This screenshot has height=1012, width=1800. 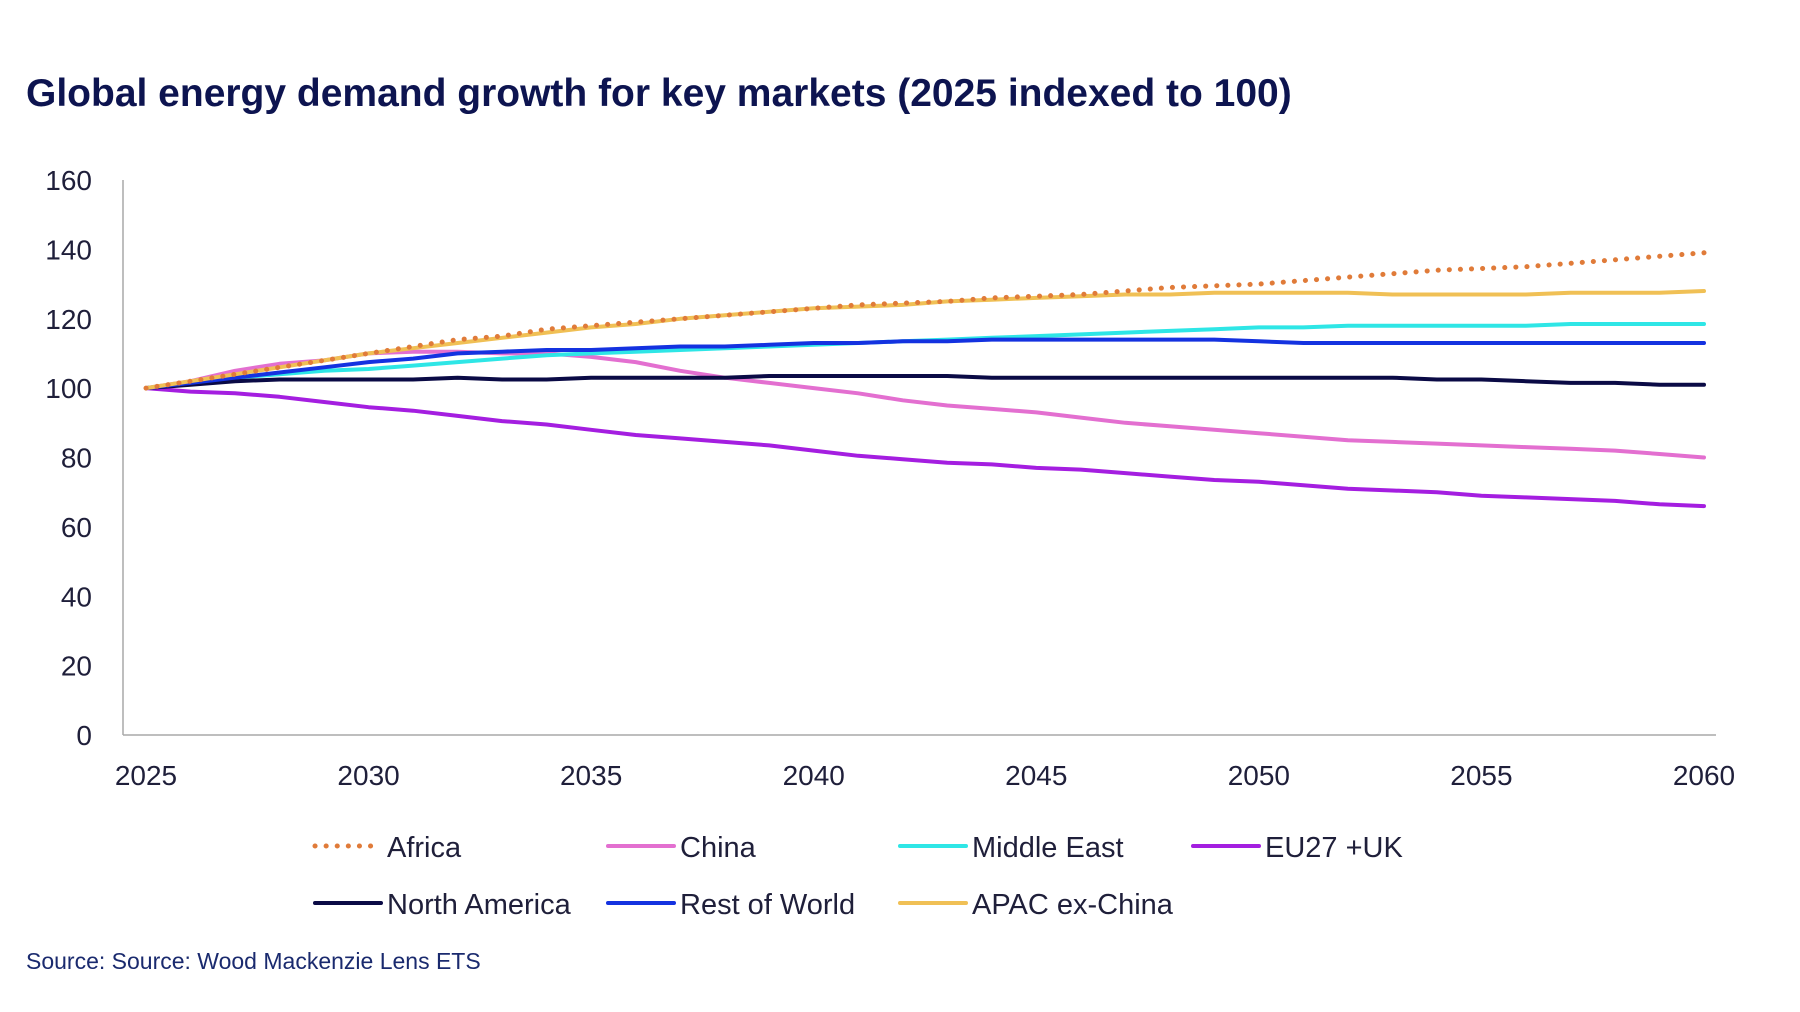 I want to click on x-tick-label: 2060, so click(x=1704, y=775).